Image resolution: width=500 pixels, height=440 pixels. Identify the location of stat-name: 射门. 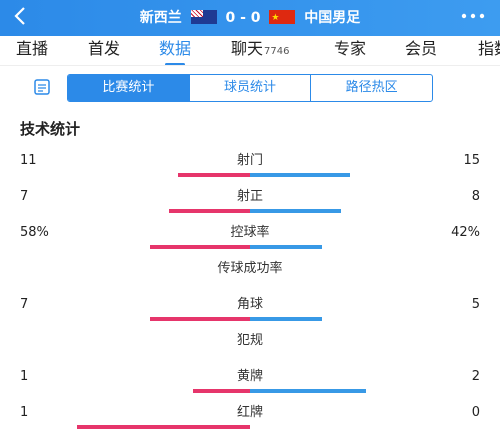
(249, 160).